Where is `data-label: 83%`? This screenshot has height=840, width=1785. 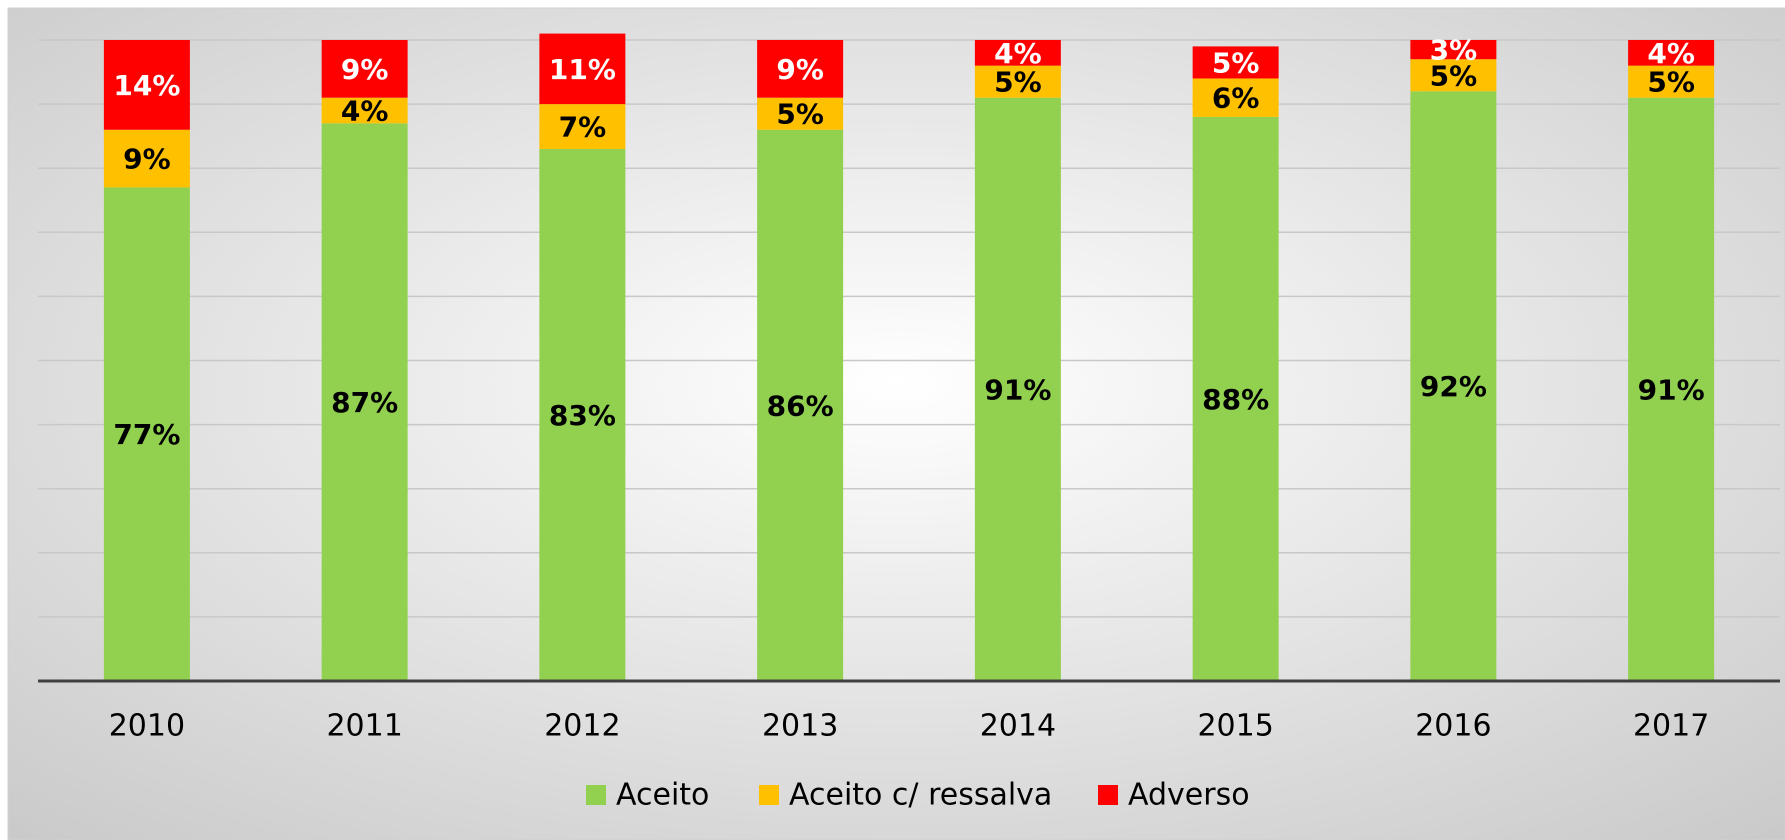
data-label: 83% is located at coordinates (582, 415).